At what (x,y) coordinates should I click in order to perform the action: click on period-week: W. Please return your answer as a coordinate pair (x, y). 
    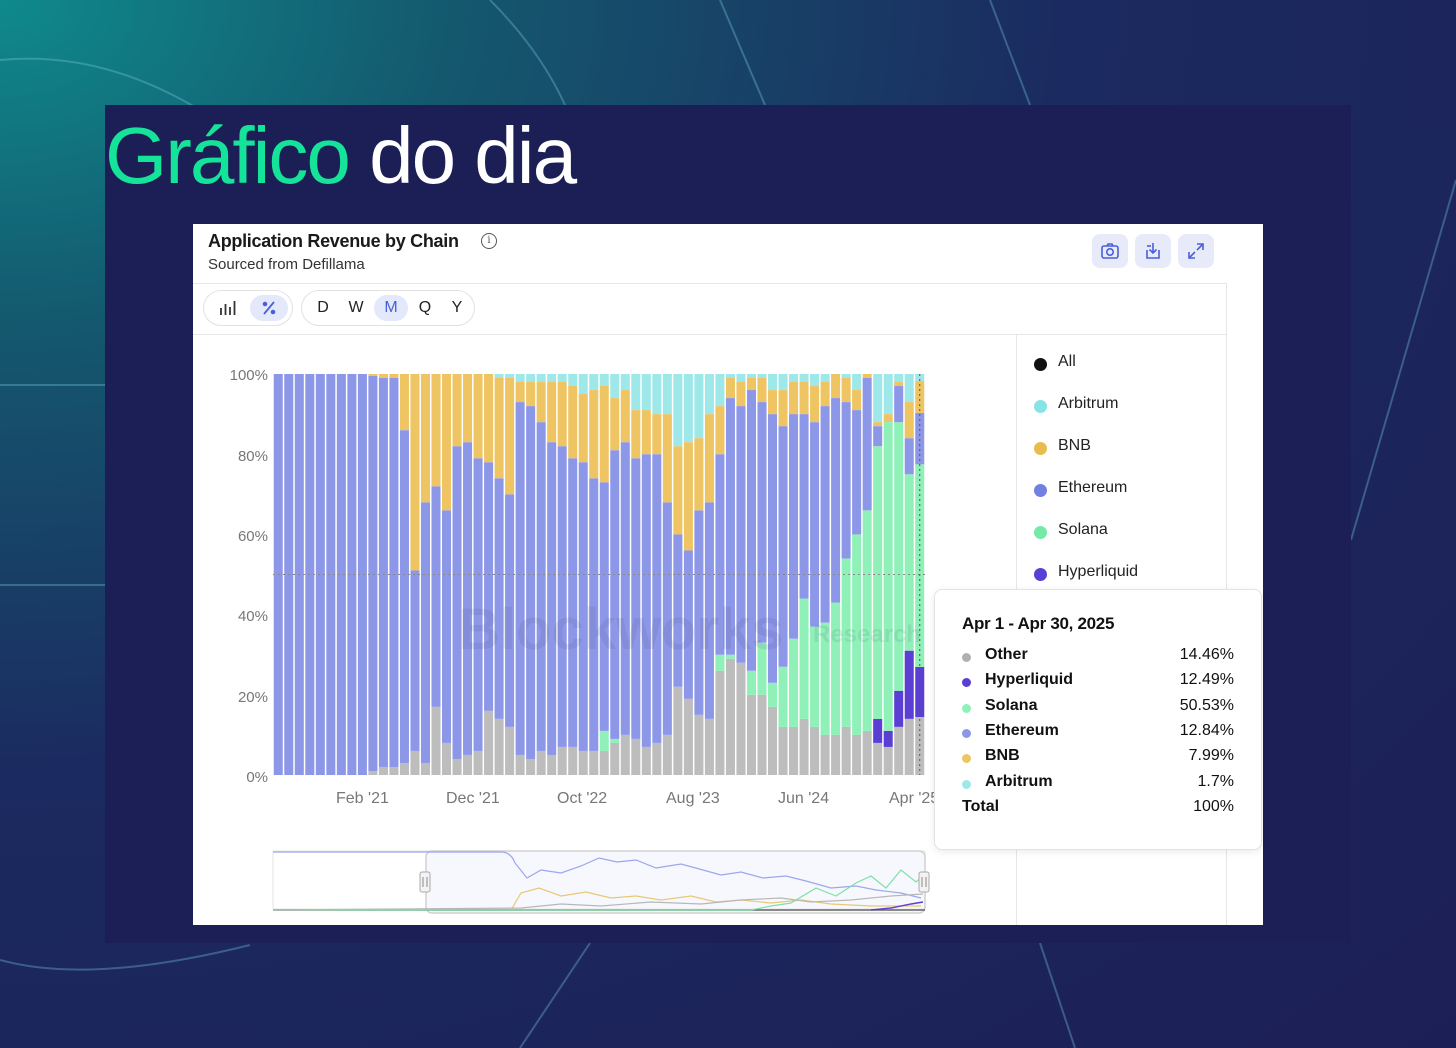
    Looking at the image, I should click on (356, 307).